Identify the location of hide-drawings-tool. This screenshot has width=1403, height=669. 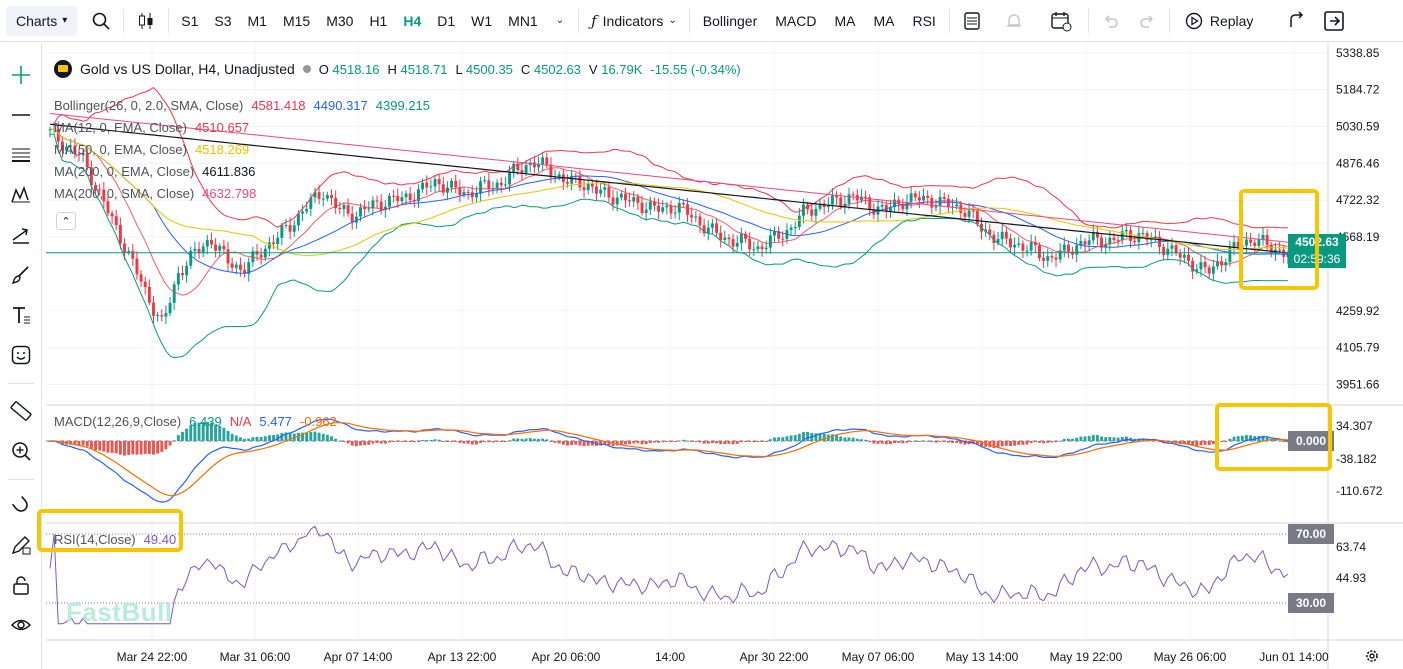
(21, 625).